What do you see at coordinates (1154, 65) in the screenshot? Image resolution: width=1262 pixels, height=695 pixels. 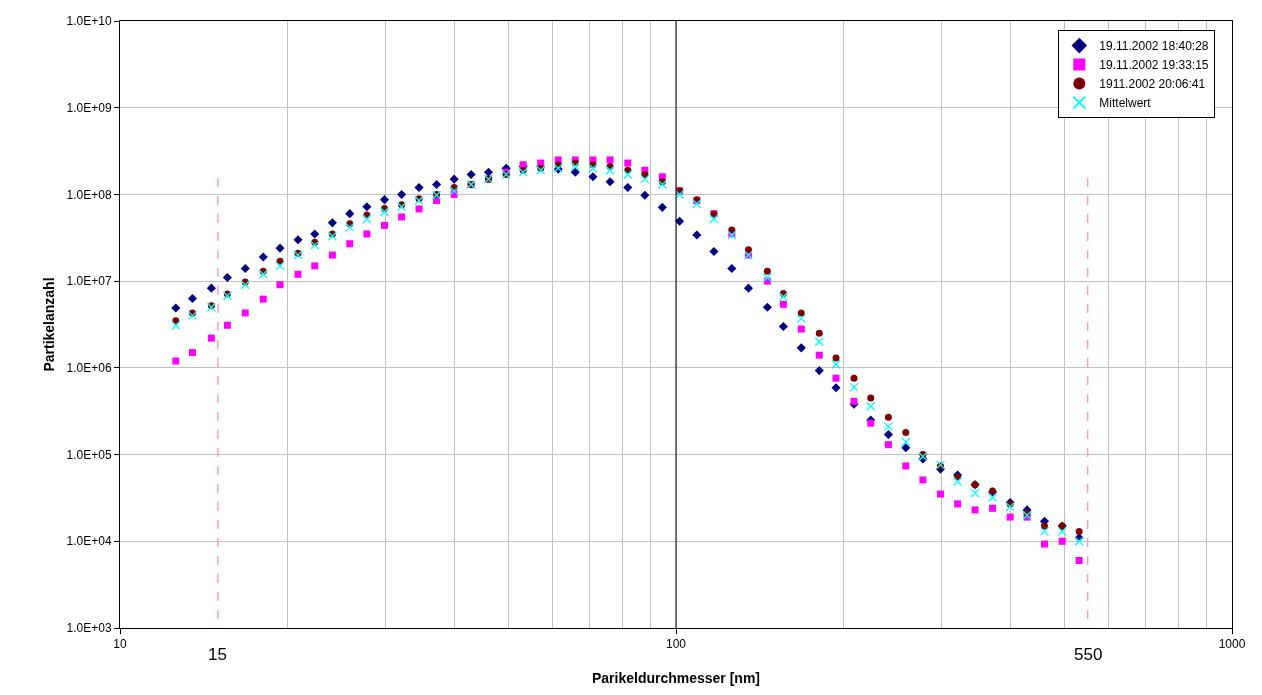 I see `legend-label: 19.11.2002 19:33:15` at bounding box center [1154, 65].